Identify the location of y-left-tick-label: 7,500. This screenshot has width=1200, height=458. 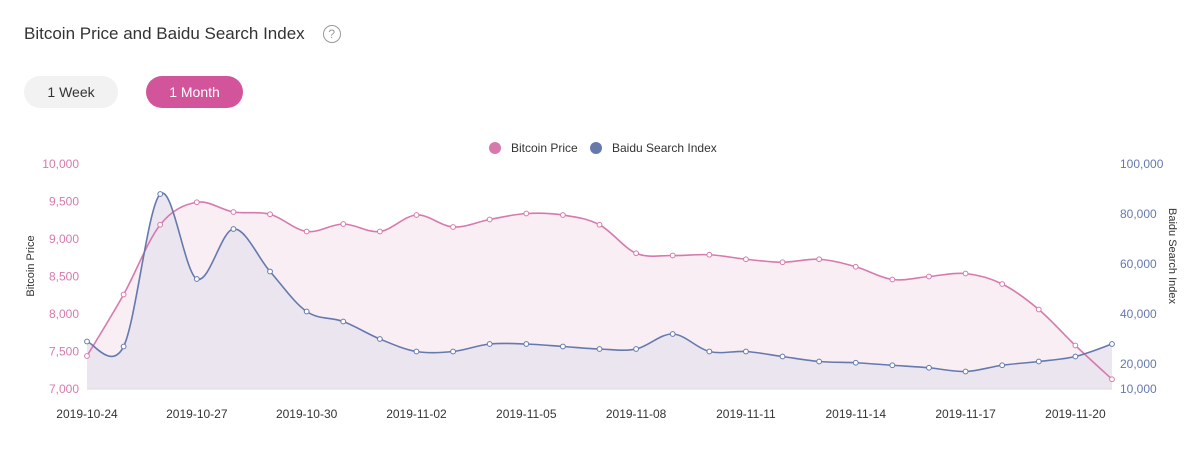
(64, 352).